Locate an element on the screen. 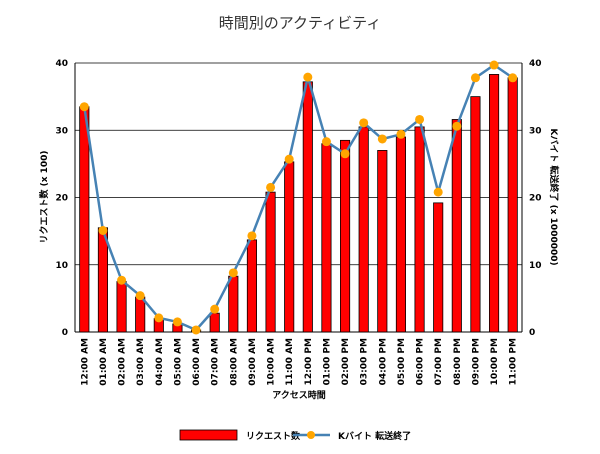 This screenshot has height=454, width=600. x-tick-label: 12:00 PM is located at coordinates (309, 361).